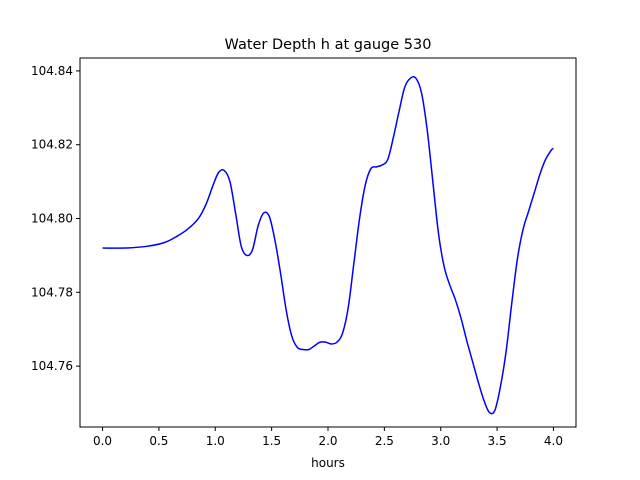  I want to click on x-axis-label: hours, so click(328, 463).